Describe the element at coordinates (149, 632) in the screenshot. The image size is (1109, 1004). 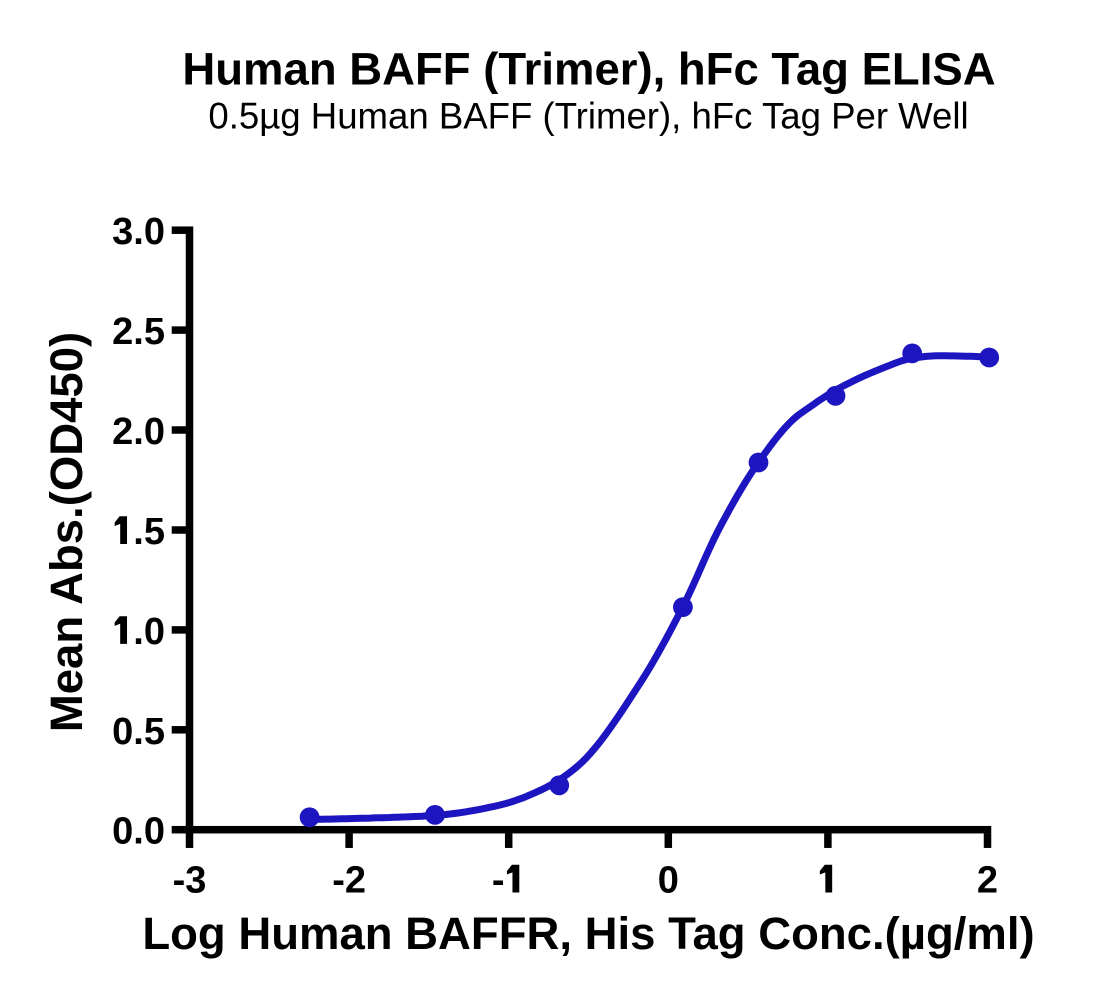
I see `svg-text: .0` at that location.